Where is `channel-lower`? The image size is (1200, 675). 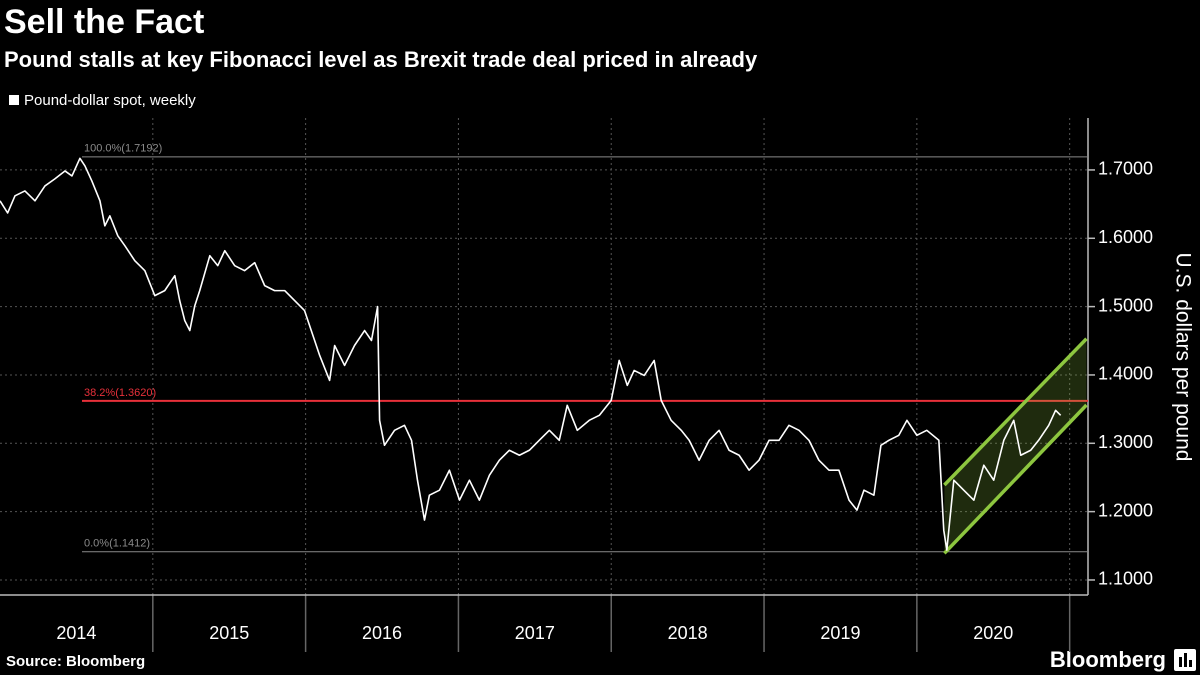 channel-lower is located at coordinates (1015, 479).